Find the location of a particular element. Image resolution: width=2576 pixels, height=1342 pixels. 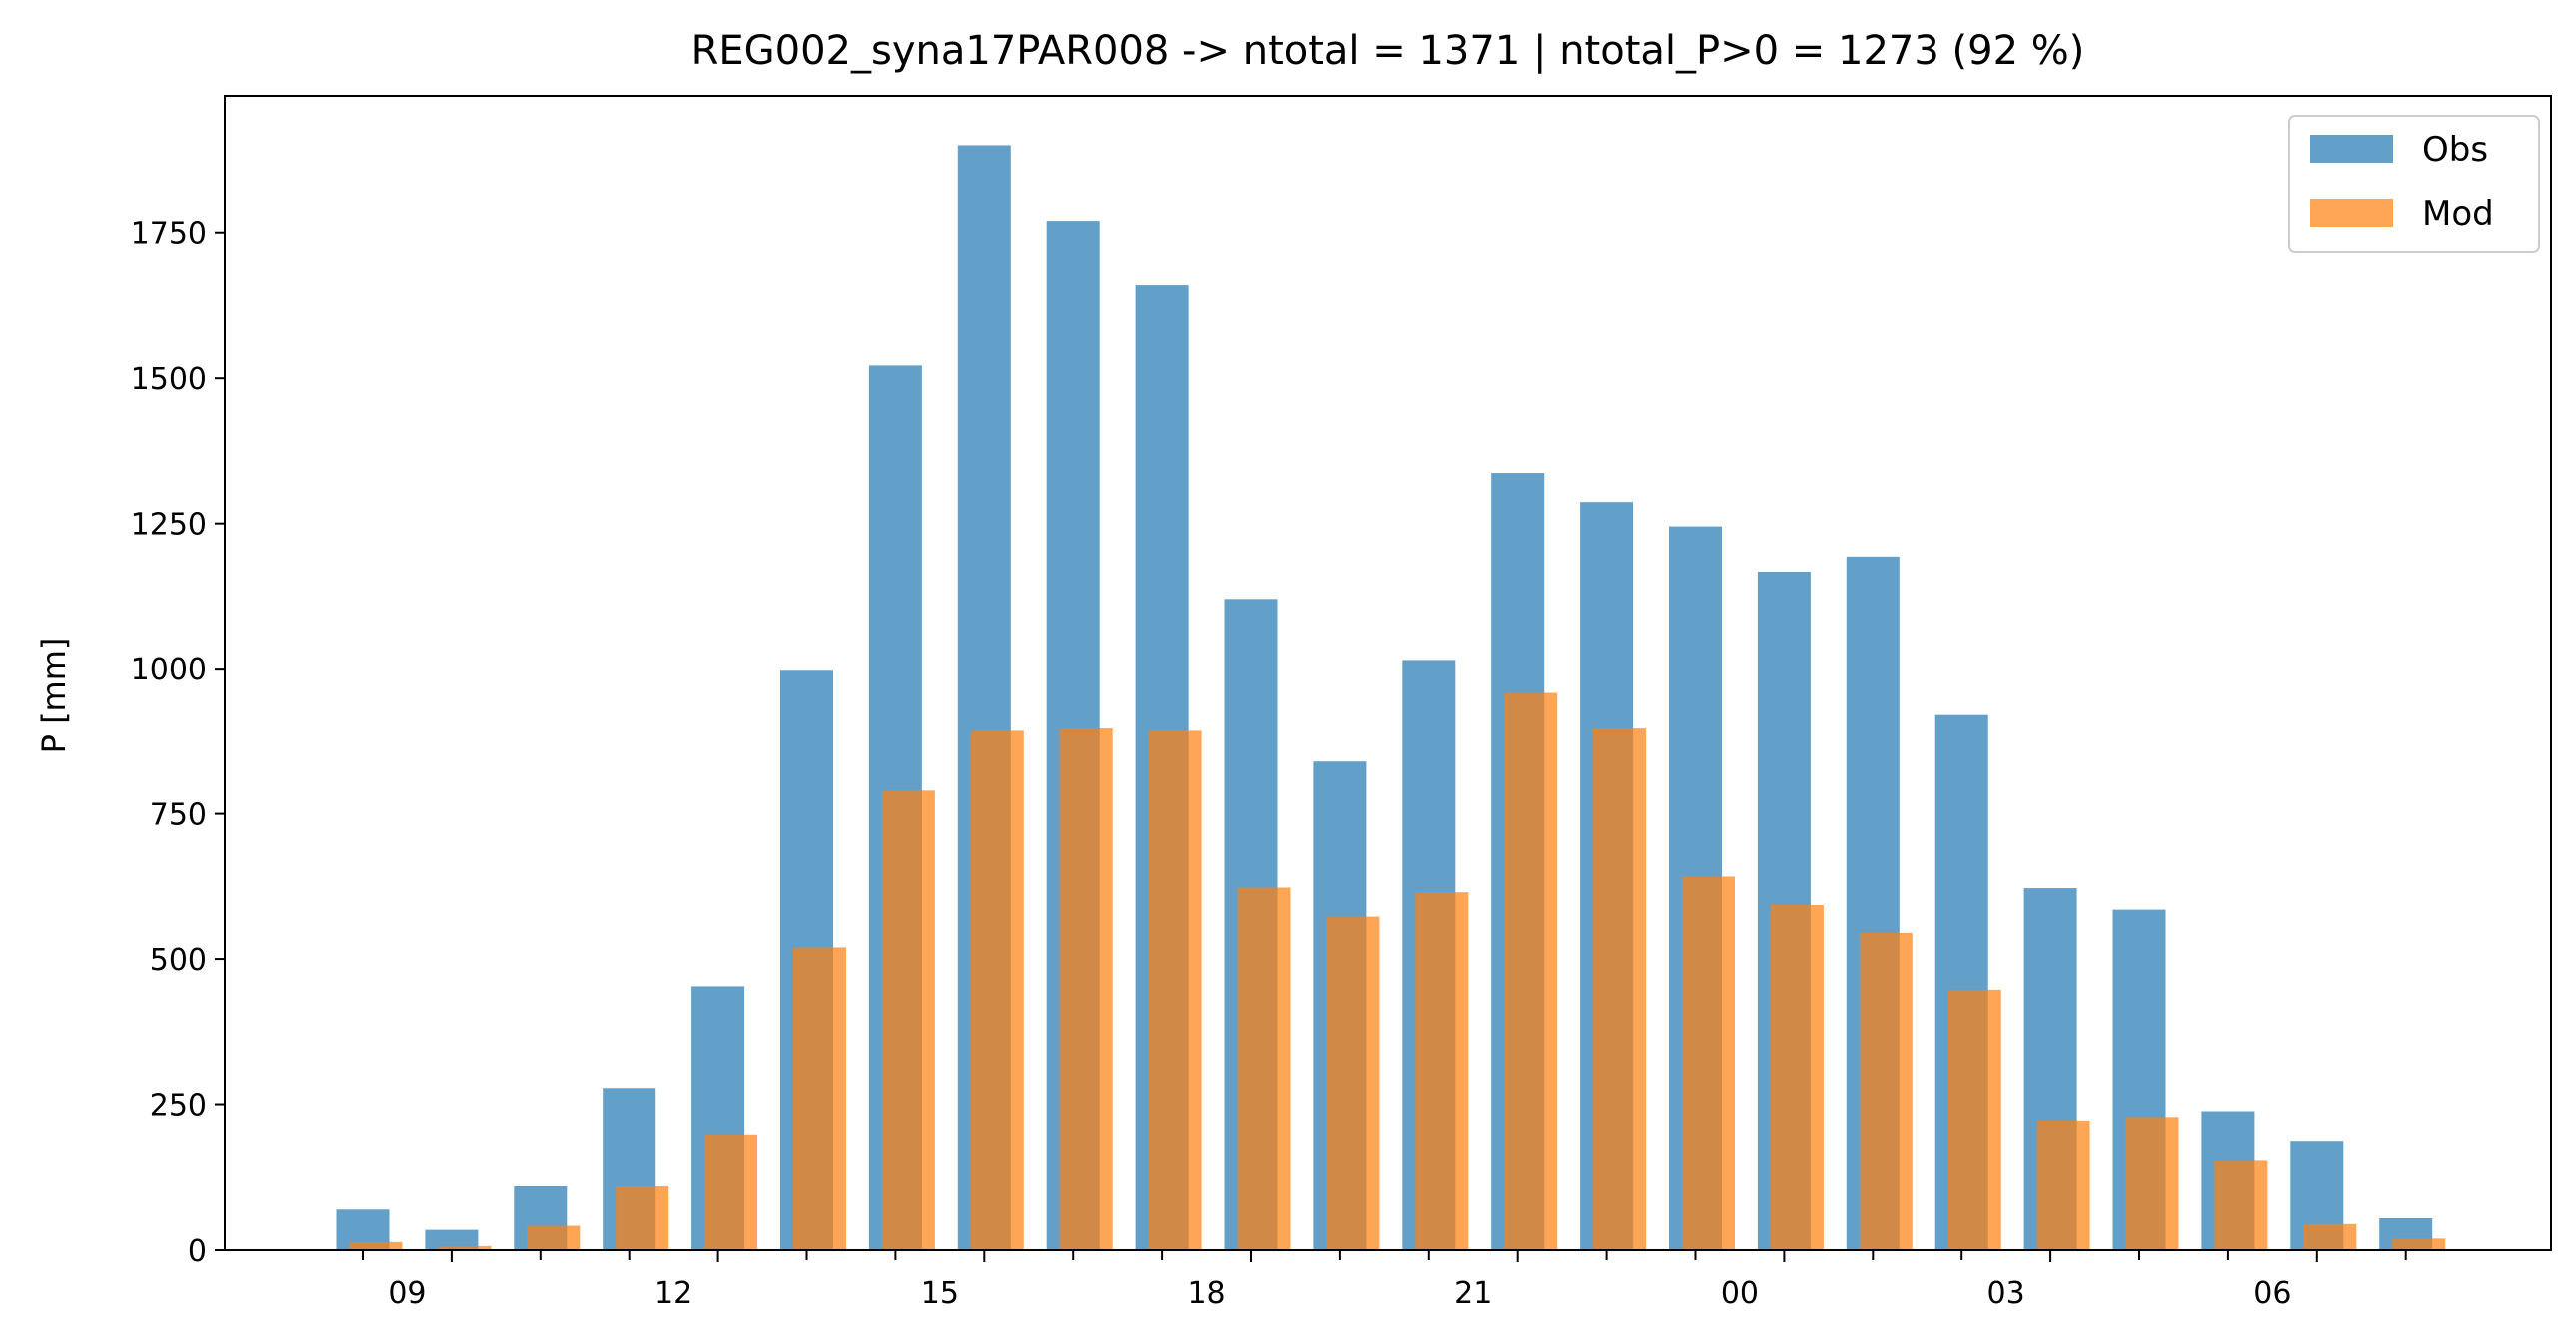

y-tick-label-1750: 1750 is located at coordinates (169, 234).